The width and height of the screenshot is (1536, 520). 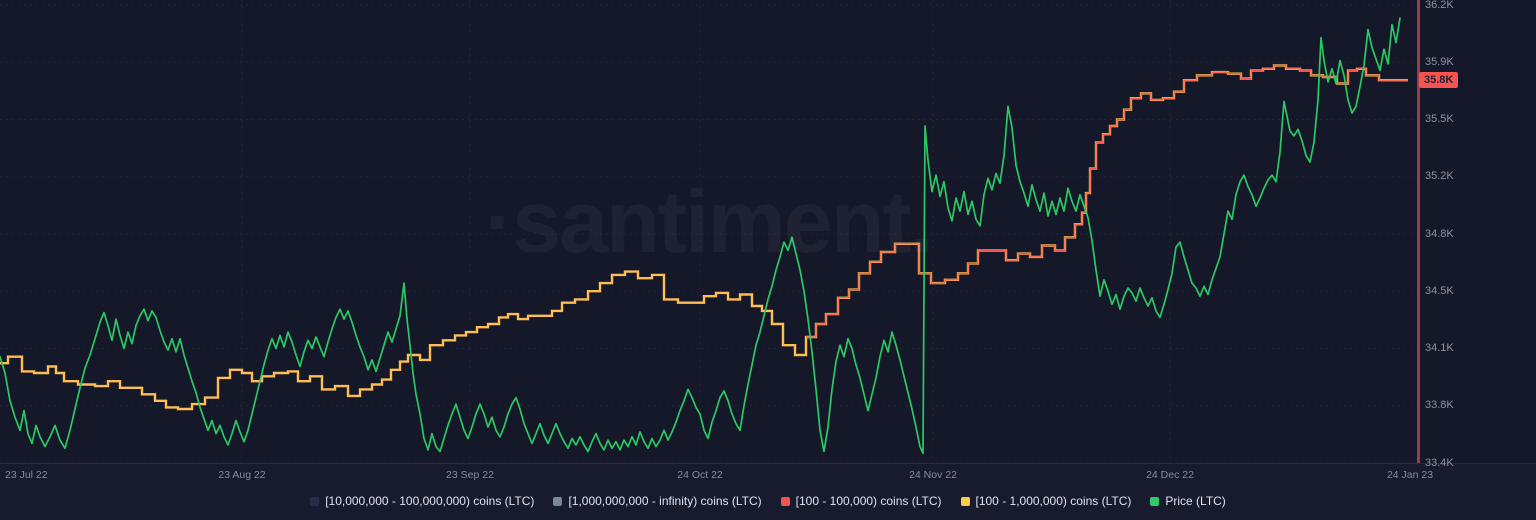 I want to click on y-axis-line, so click(x=1418, y=231).